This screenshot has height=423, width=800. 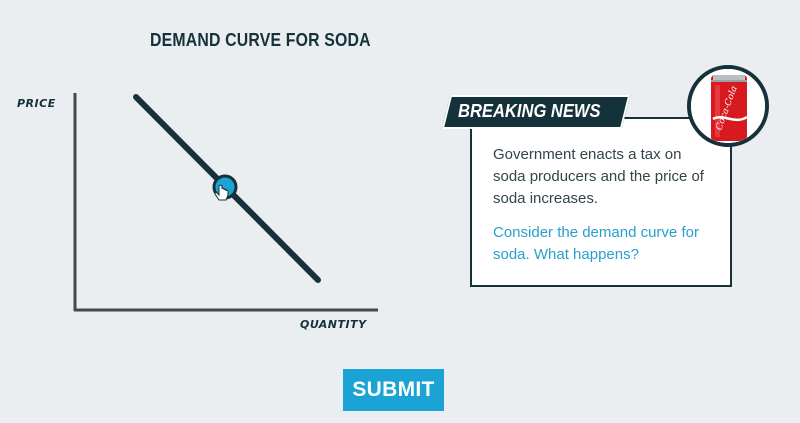 I want to click on soda-can-badge: Coca-Cola, so click(x=728, y=106).